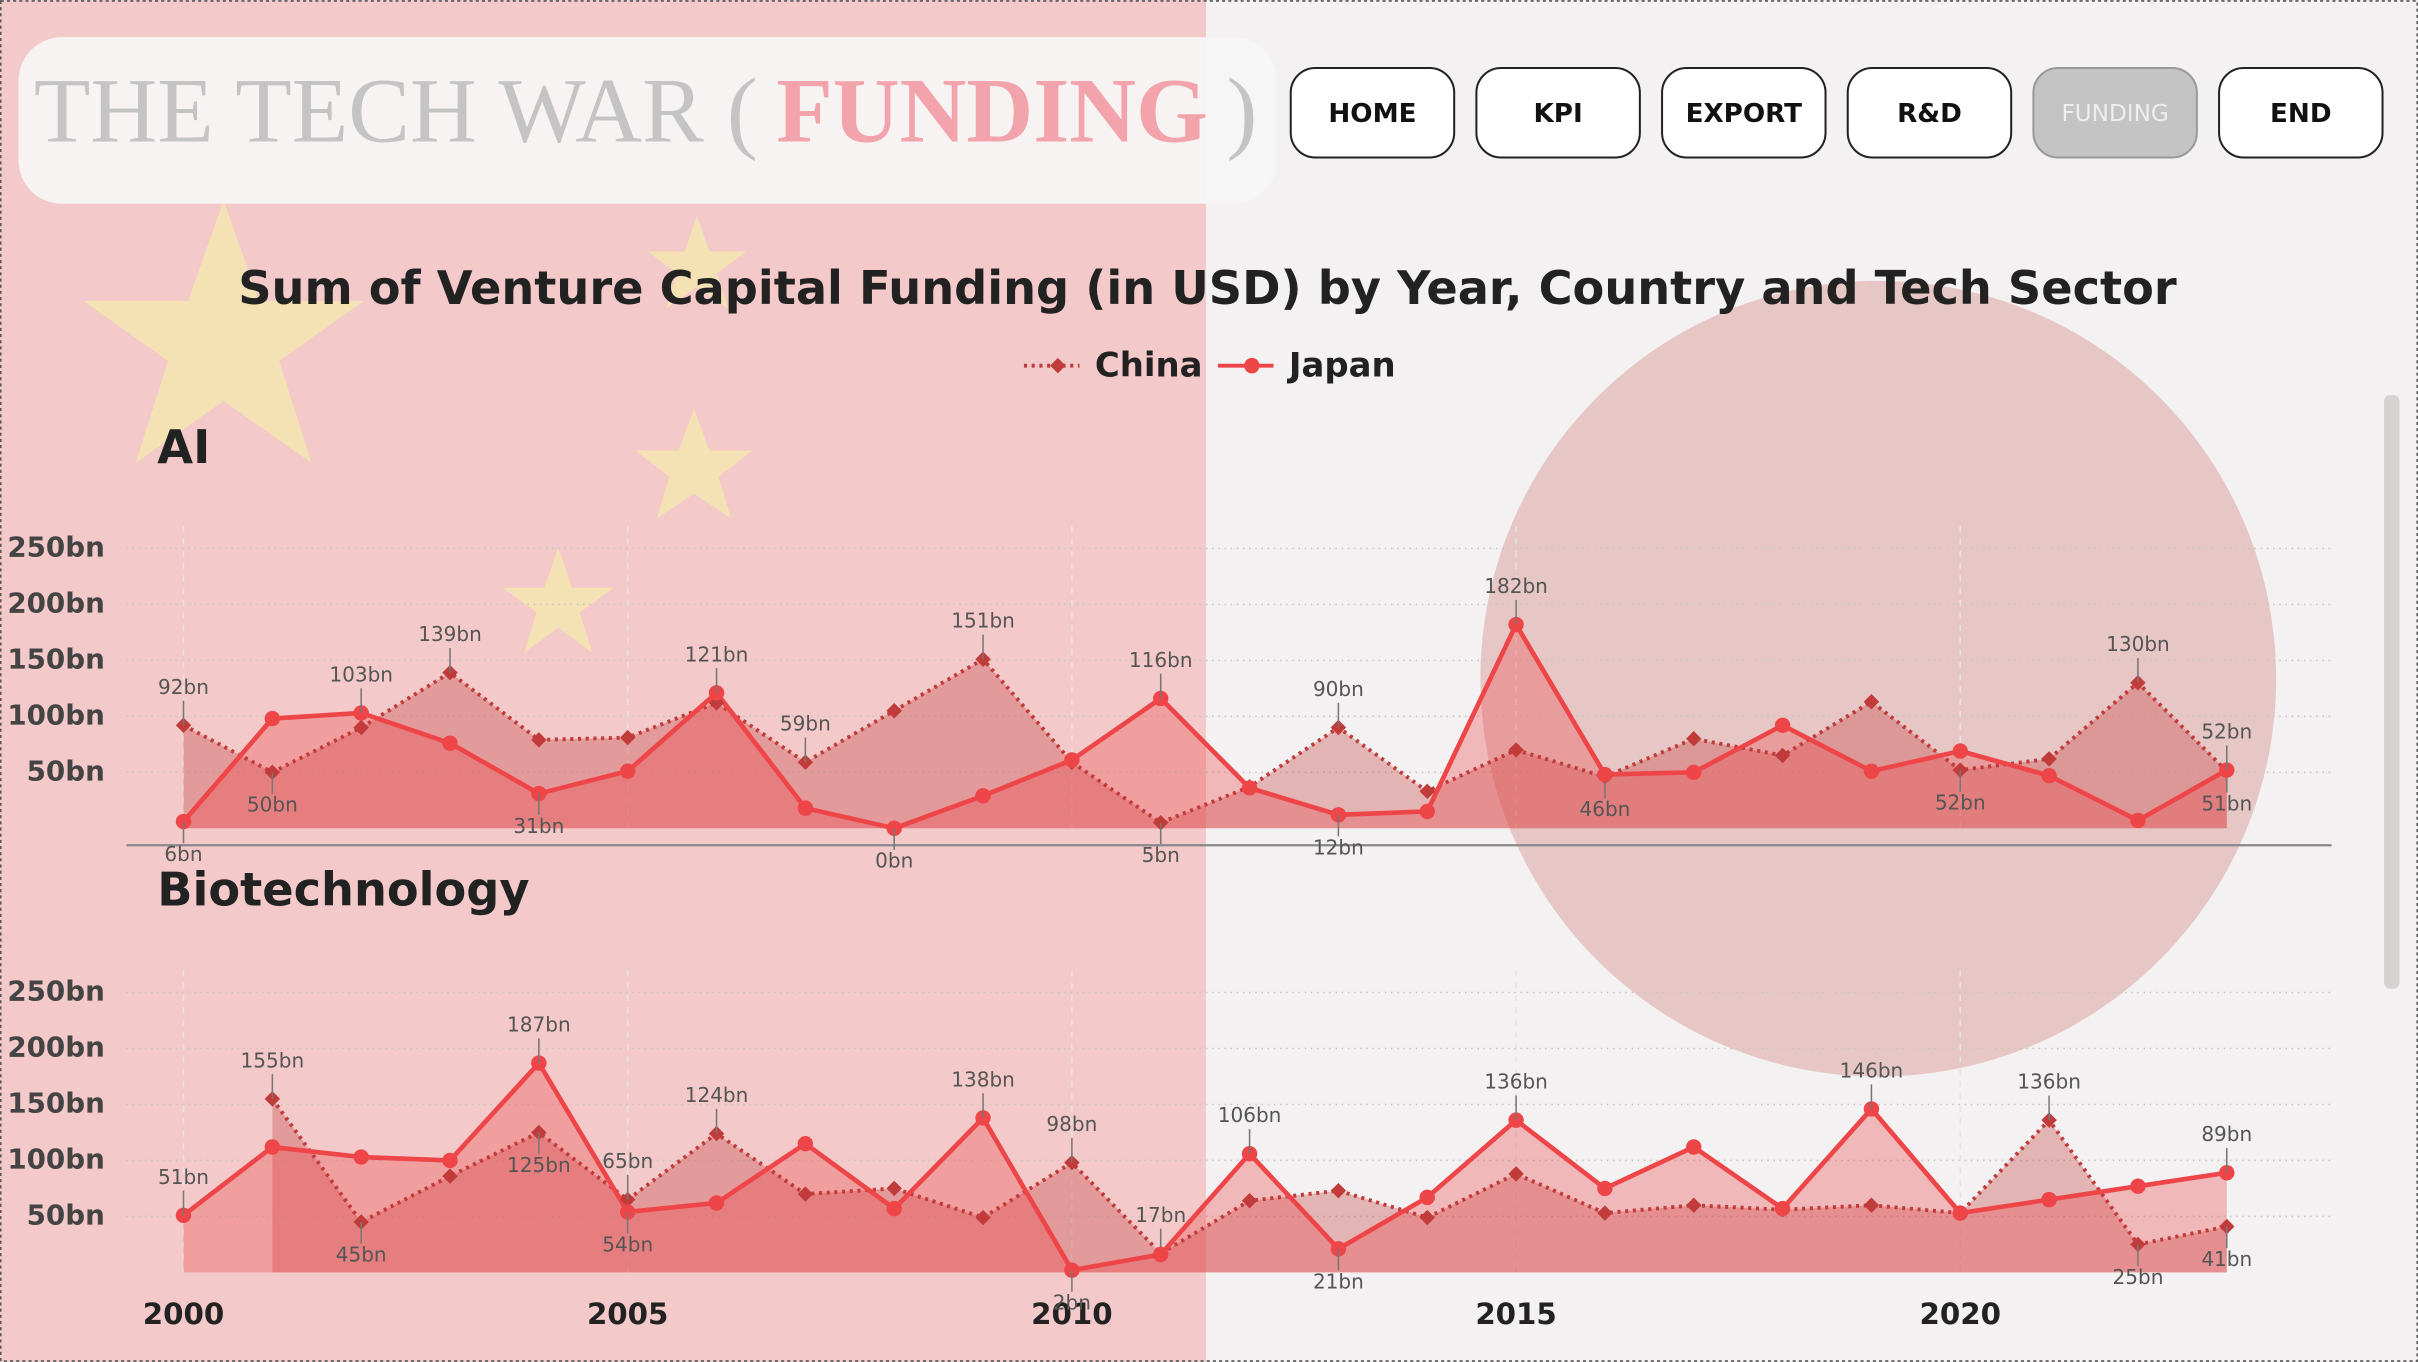 The image size is (2418, 1362). Describe the element at coordinates (539, 1025) in the screenshot. I see `data-label: 187bn` at that location.